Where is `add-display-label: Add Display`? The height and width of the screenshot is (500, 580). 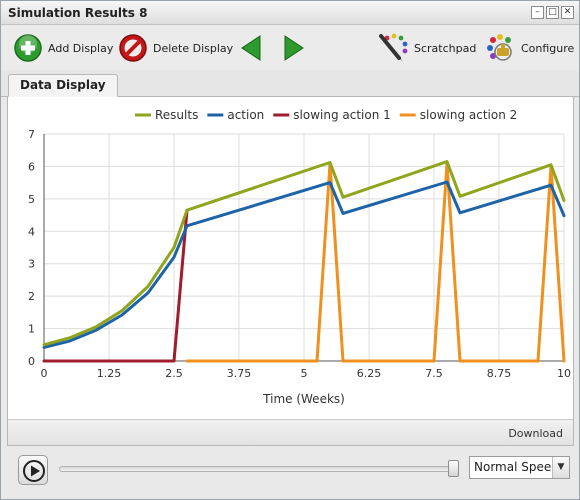 add-display-label: Add Display is located at coordinates (81, 48).